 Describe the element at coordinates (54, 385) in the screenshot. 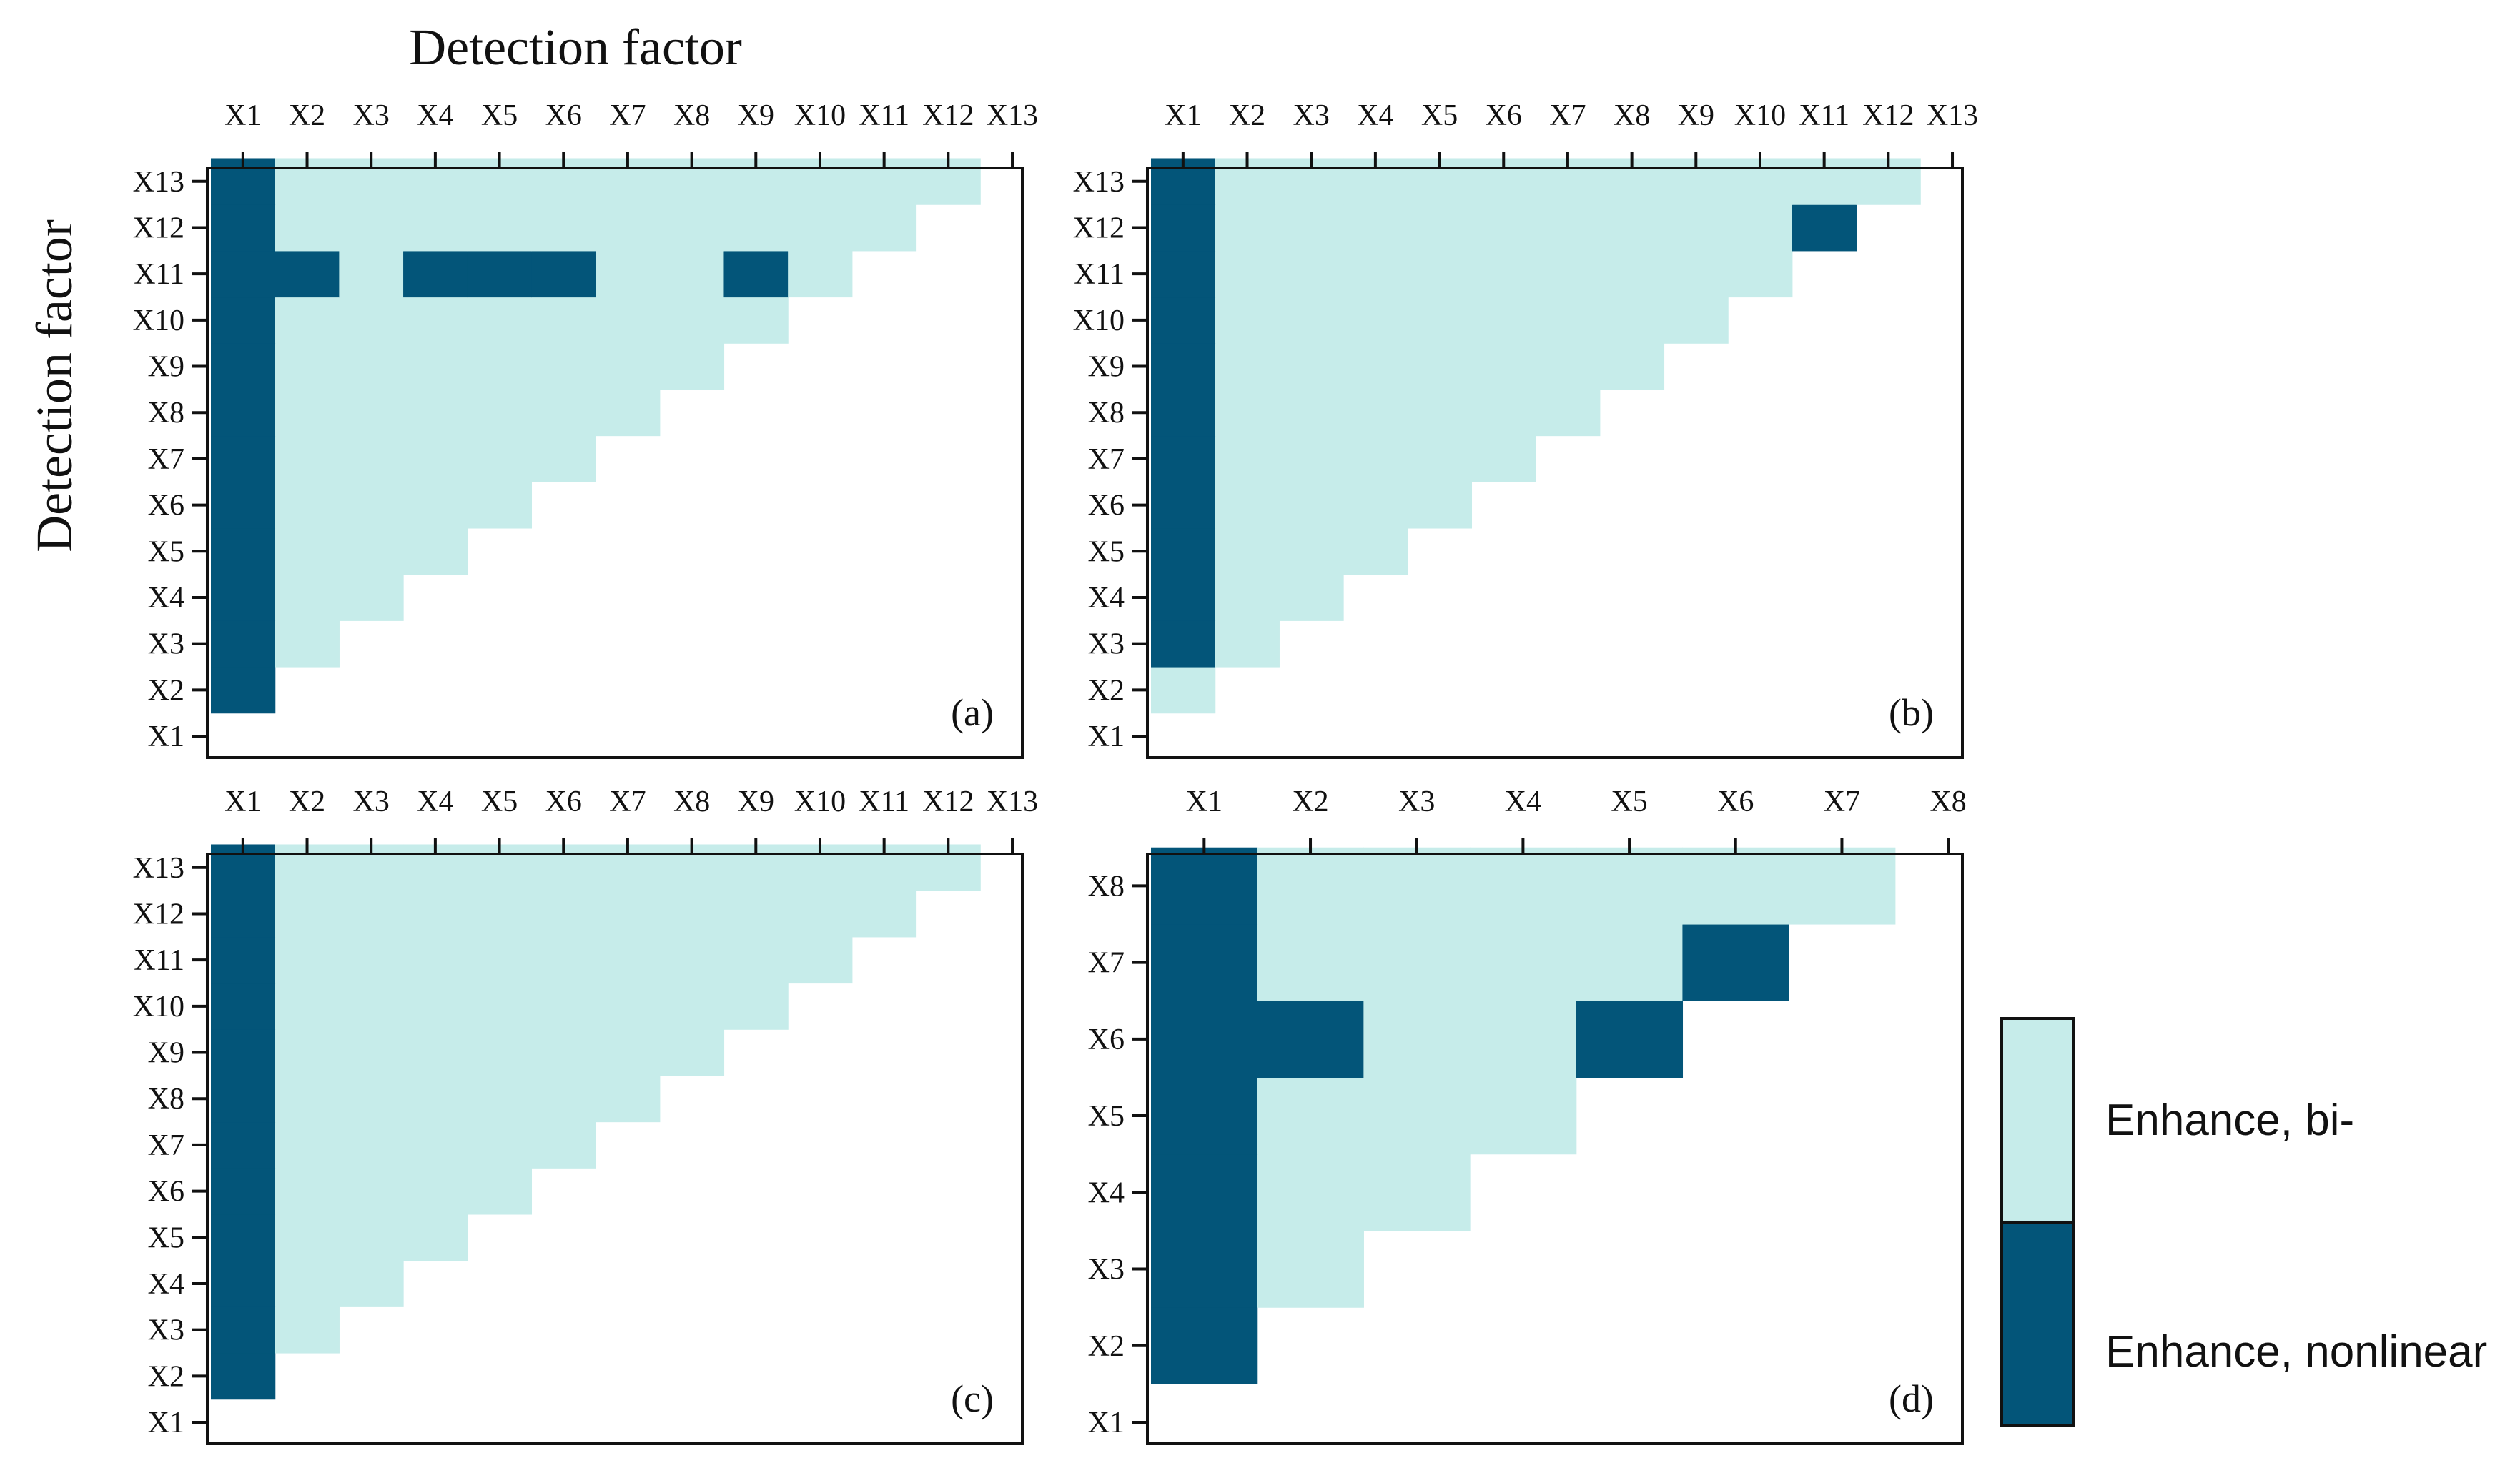

I see `y-axis-title: Detection factor` at that location.